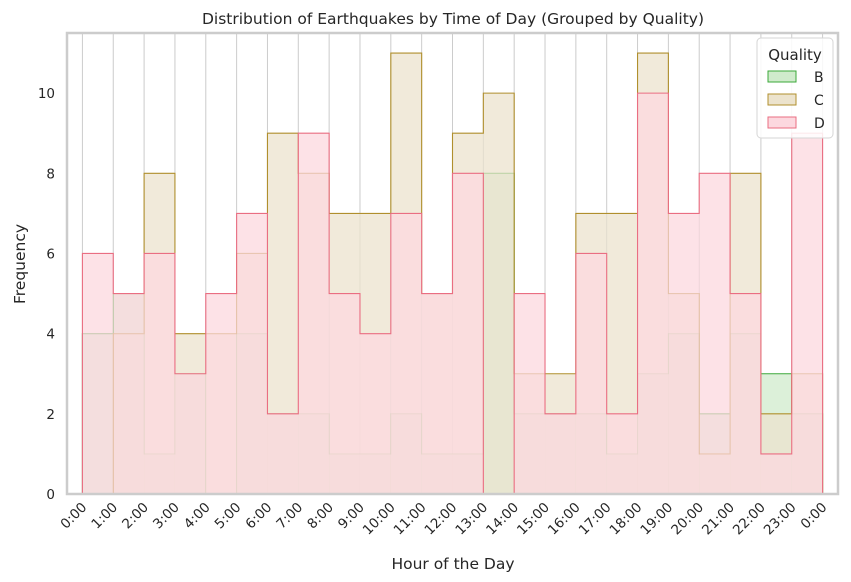 The image size is (851, 582). What do you see at coordinates (782, 122) in the screenshot?
I see `legend-swatch-D` at bounding box center [782, 122].